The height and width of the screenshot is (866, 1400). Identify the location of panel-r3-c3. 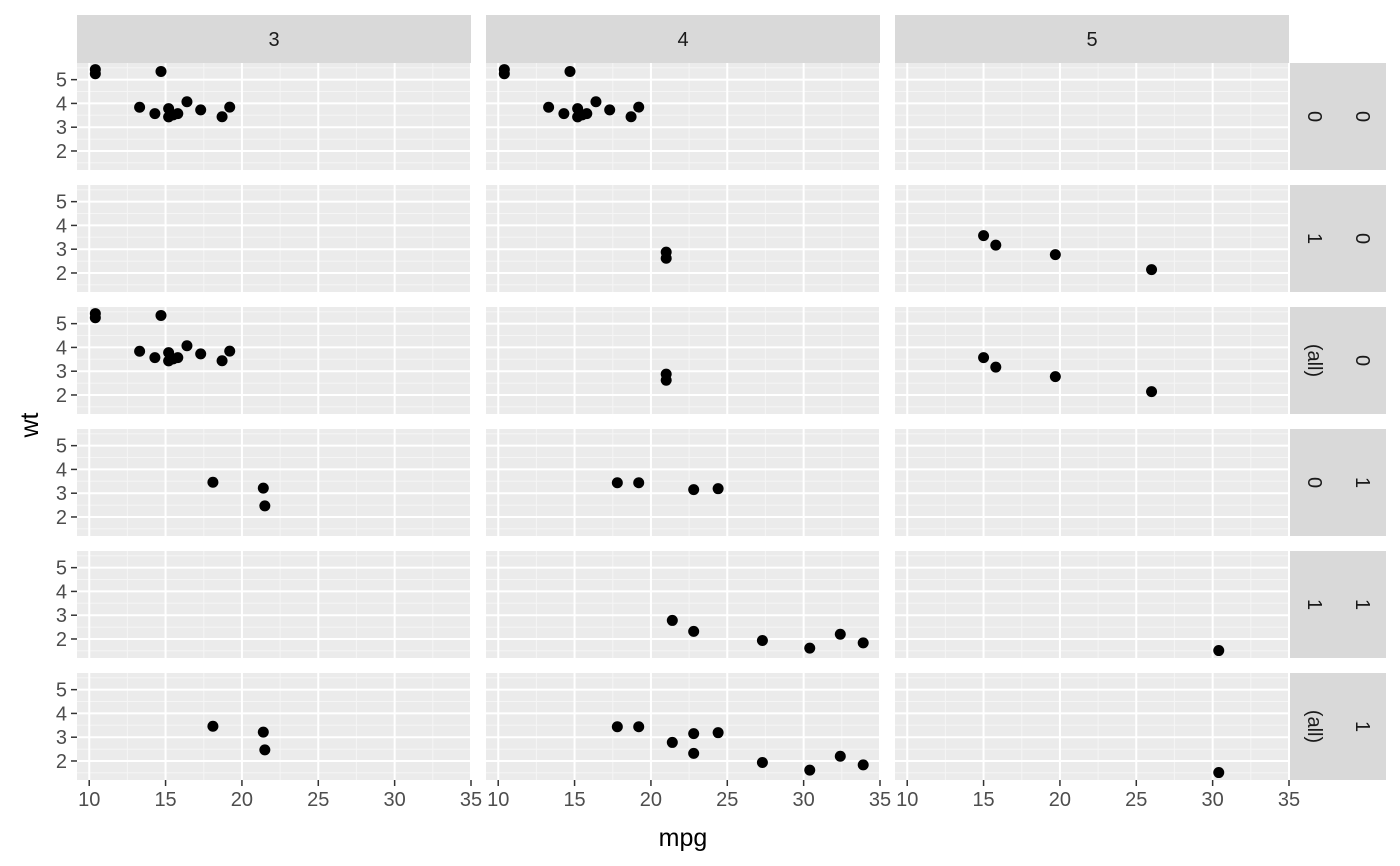
(1092, 360).